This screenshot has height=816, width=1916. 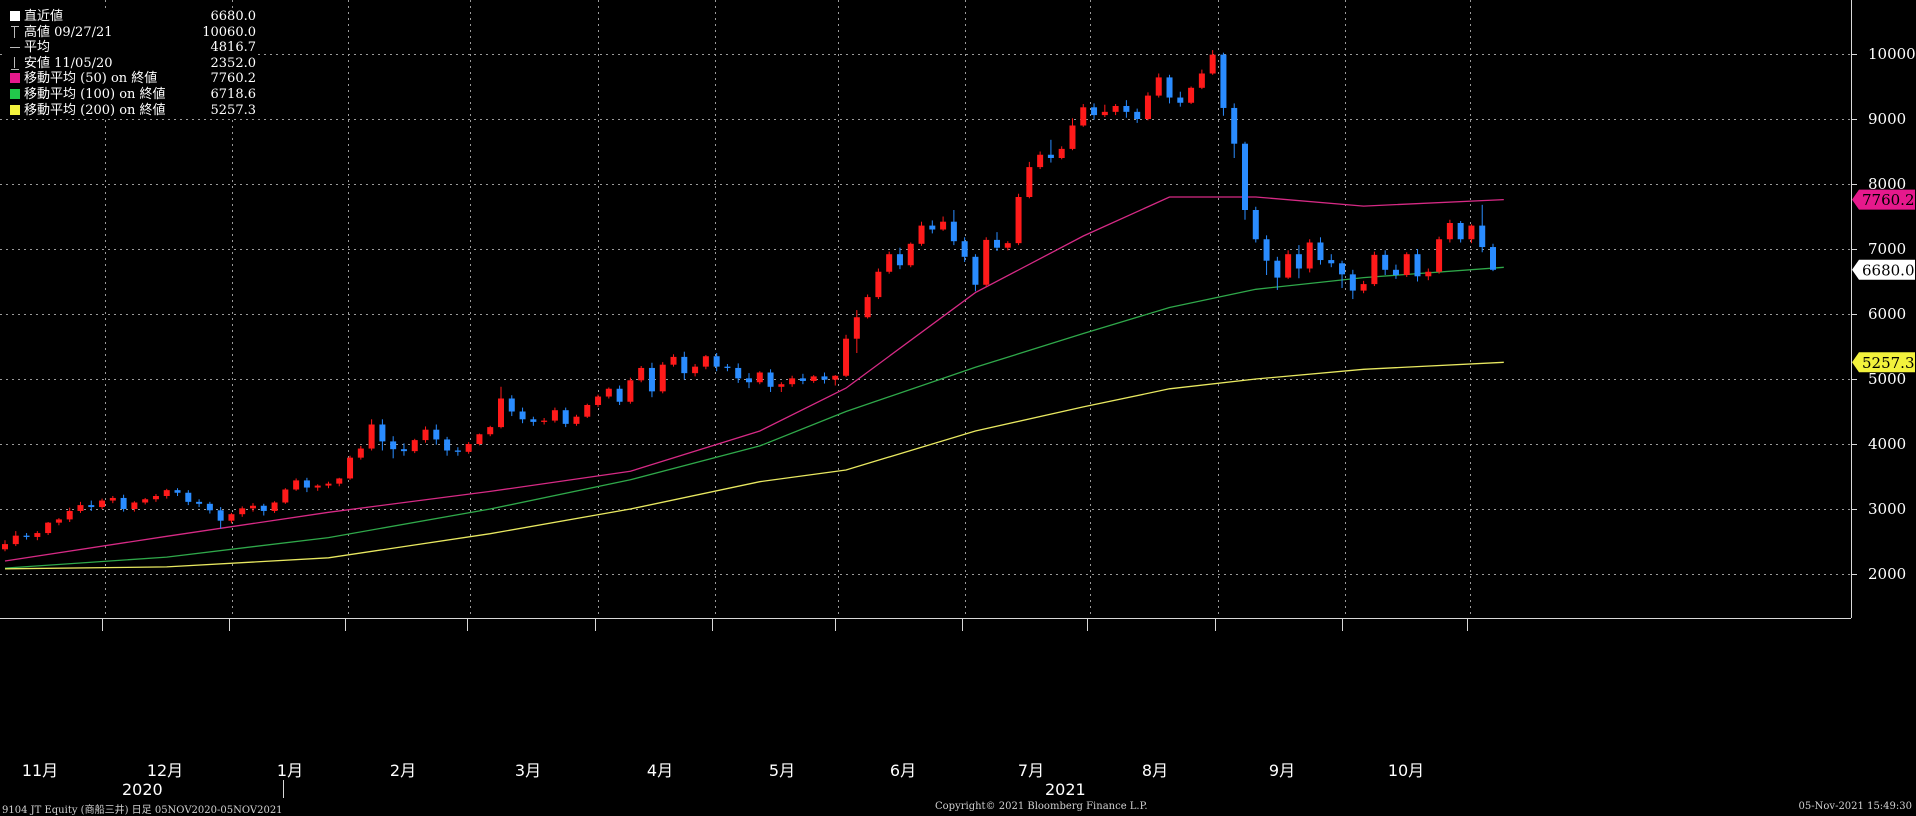 What do you see at coordinates (15, 109) in the screenshot?
I see `ma200-square-icon` at bounding box center [15, 109].